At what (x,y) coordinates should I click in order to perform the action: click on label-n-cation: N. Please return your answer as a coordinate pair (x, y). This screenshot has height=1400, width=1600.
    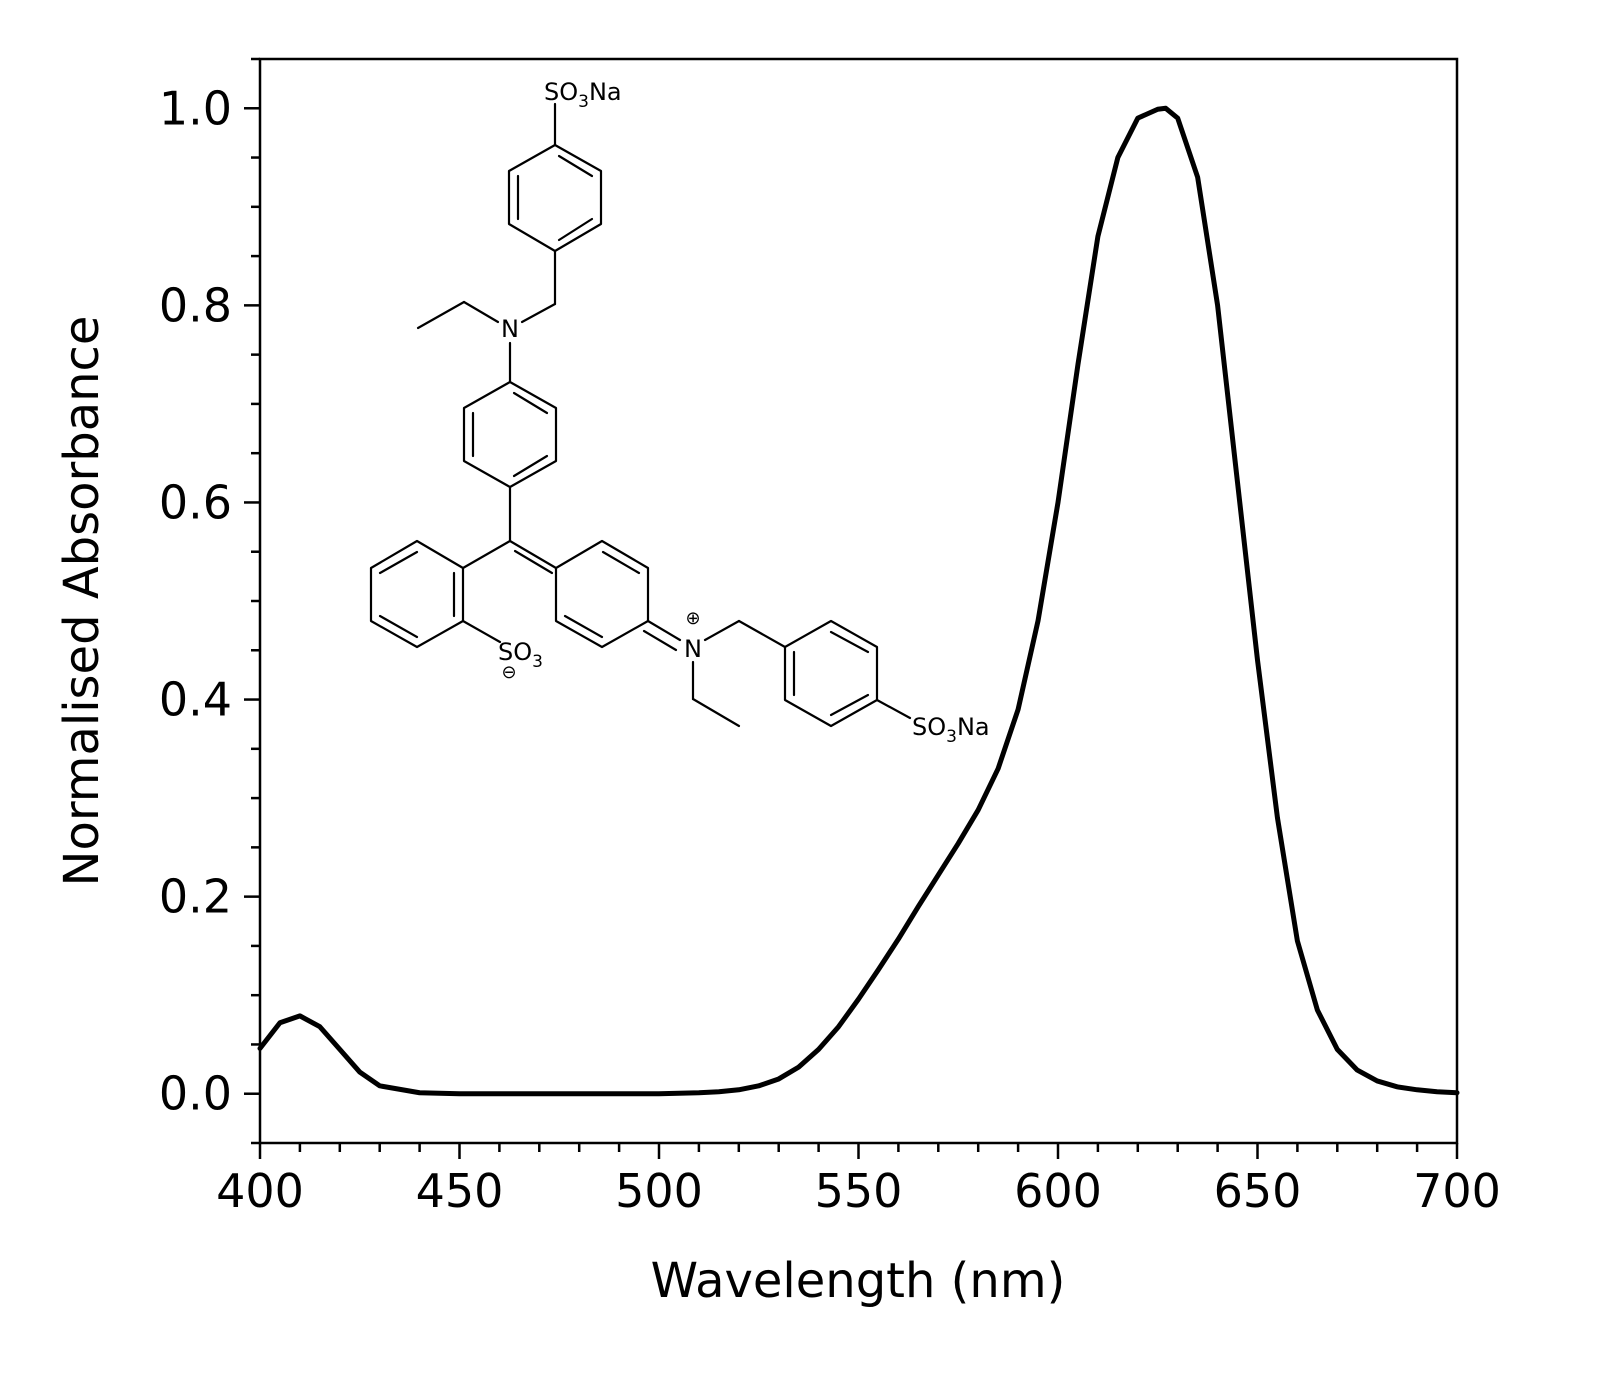
    Looking at the image, I should click on (693, 649).